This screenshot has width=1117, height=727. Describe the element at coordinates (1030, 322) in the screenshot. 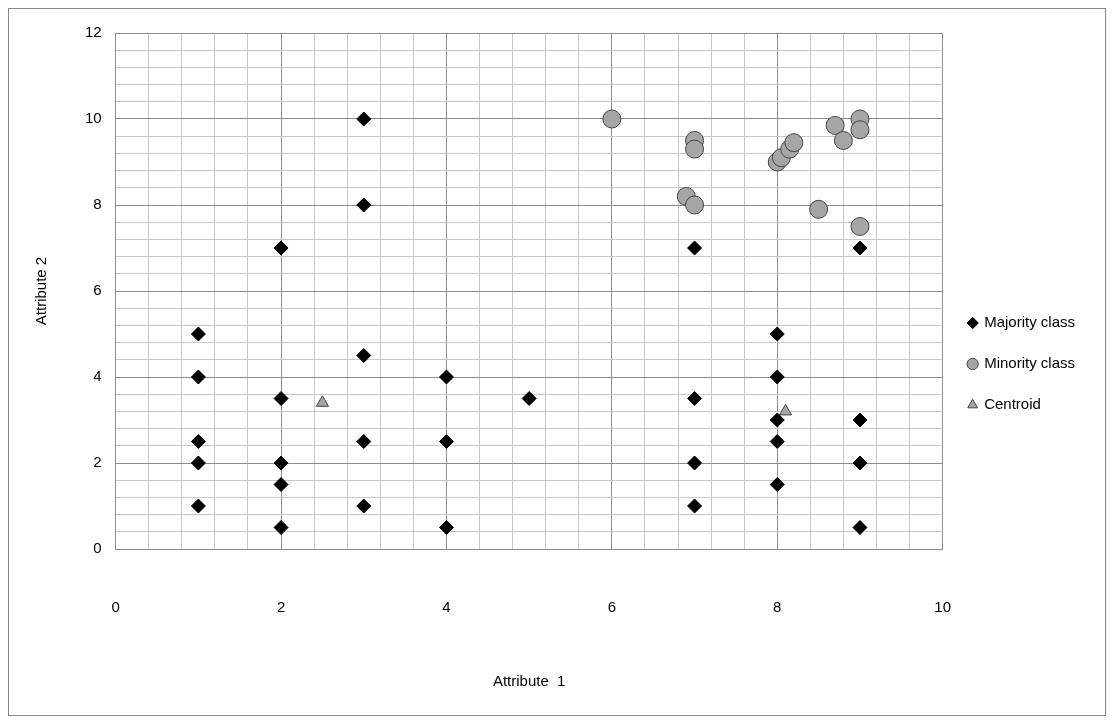

I see `legend-label: Majority class` at that location.